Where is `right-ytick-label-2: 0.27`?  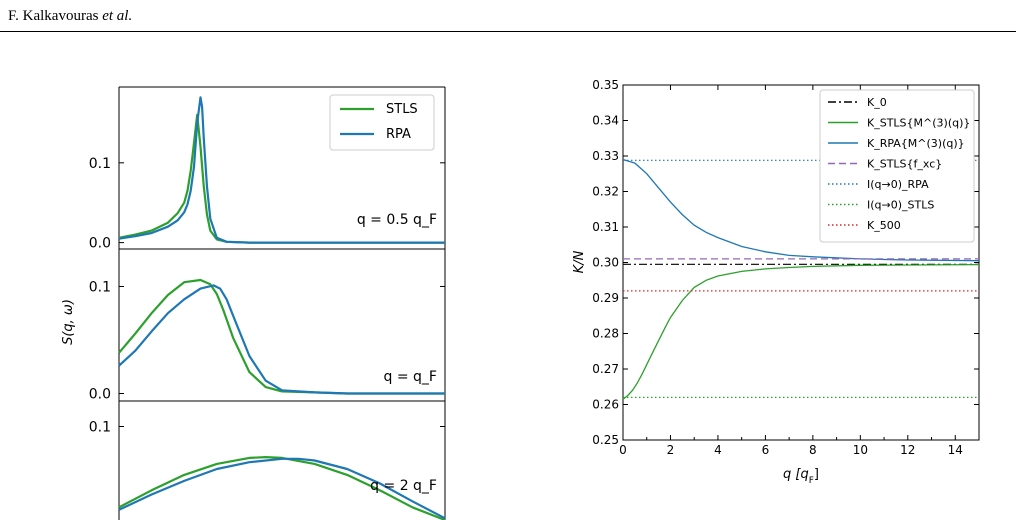 right-ytick-label-2: 0.27 is located at coordinates (605, 369).